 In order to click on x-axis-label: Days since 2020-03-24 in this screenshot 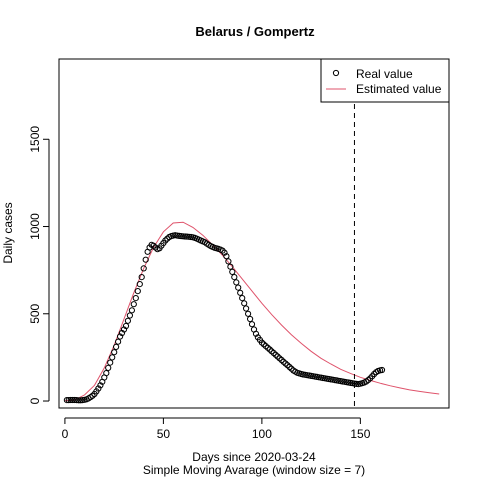, I will do `click(254, 457)`.